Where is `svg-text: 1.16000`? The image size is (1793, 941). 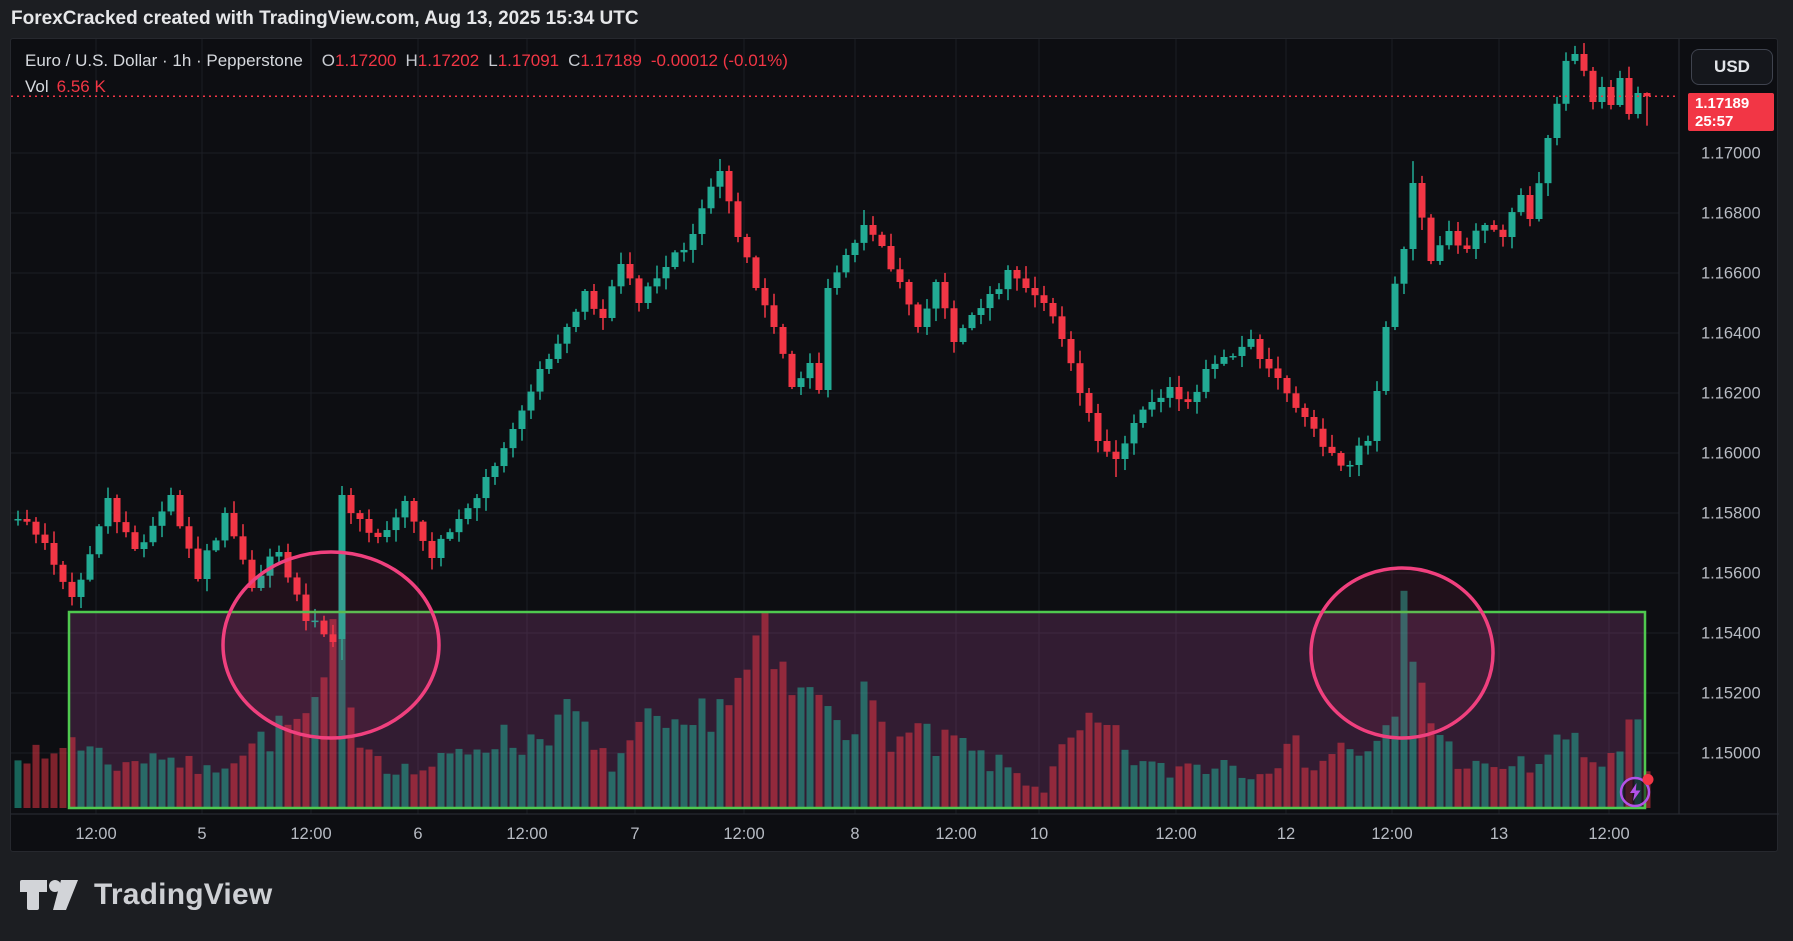 svg-text: 1.16000 is located at coordinates (1731, 454).